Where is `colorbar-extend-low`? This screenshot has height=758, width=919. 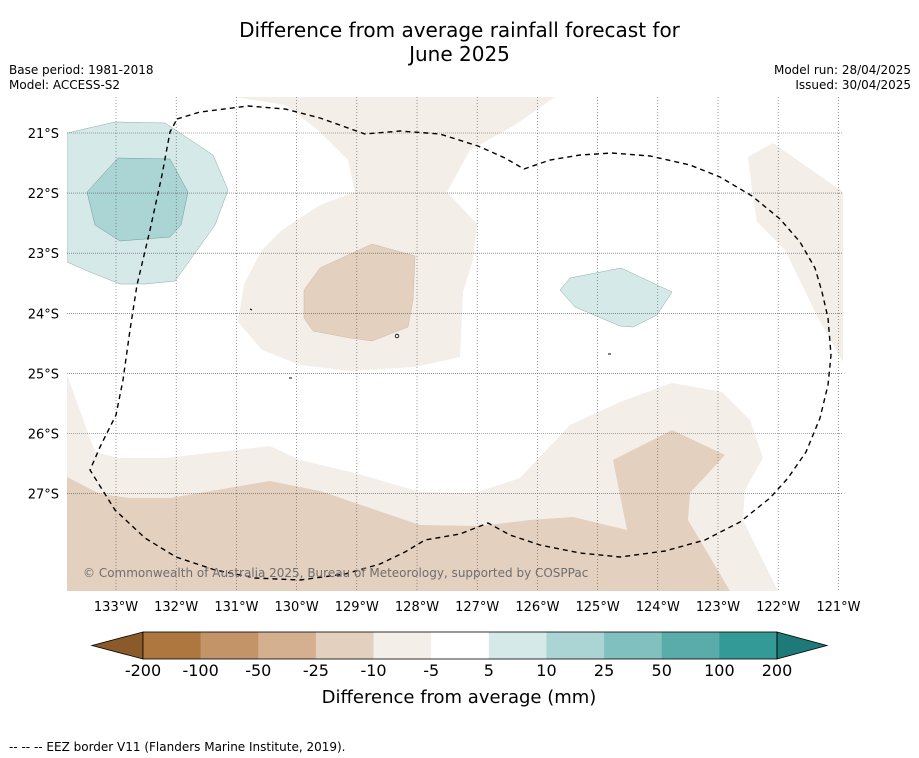
colorbar-extend-low is located at coordinates (117, 645).